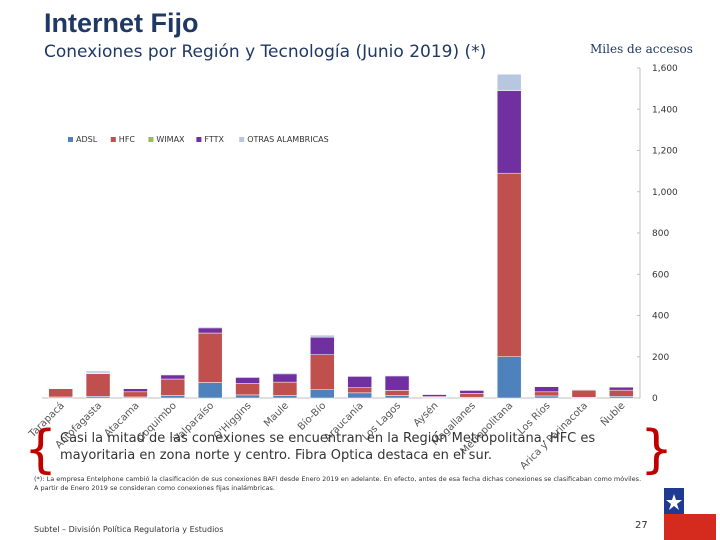 This screenshot has width=720, height=540. I want to click on y-tick-label: 200, so click(660, 358).